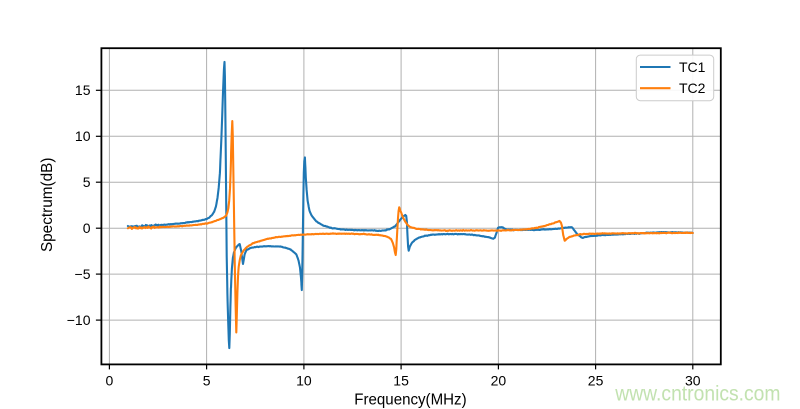 This screenshot has width=800, height=409. Describe the element at coordinates (697, 394) in the screenshot. I see `svg-text: www.cntronics.com` at that location.